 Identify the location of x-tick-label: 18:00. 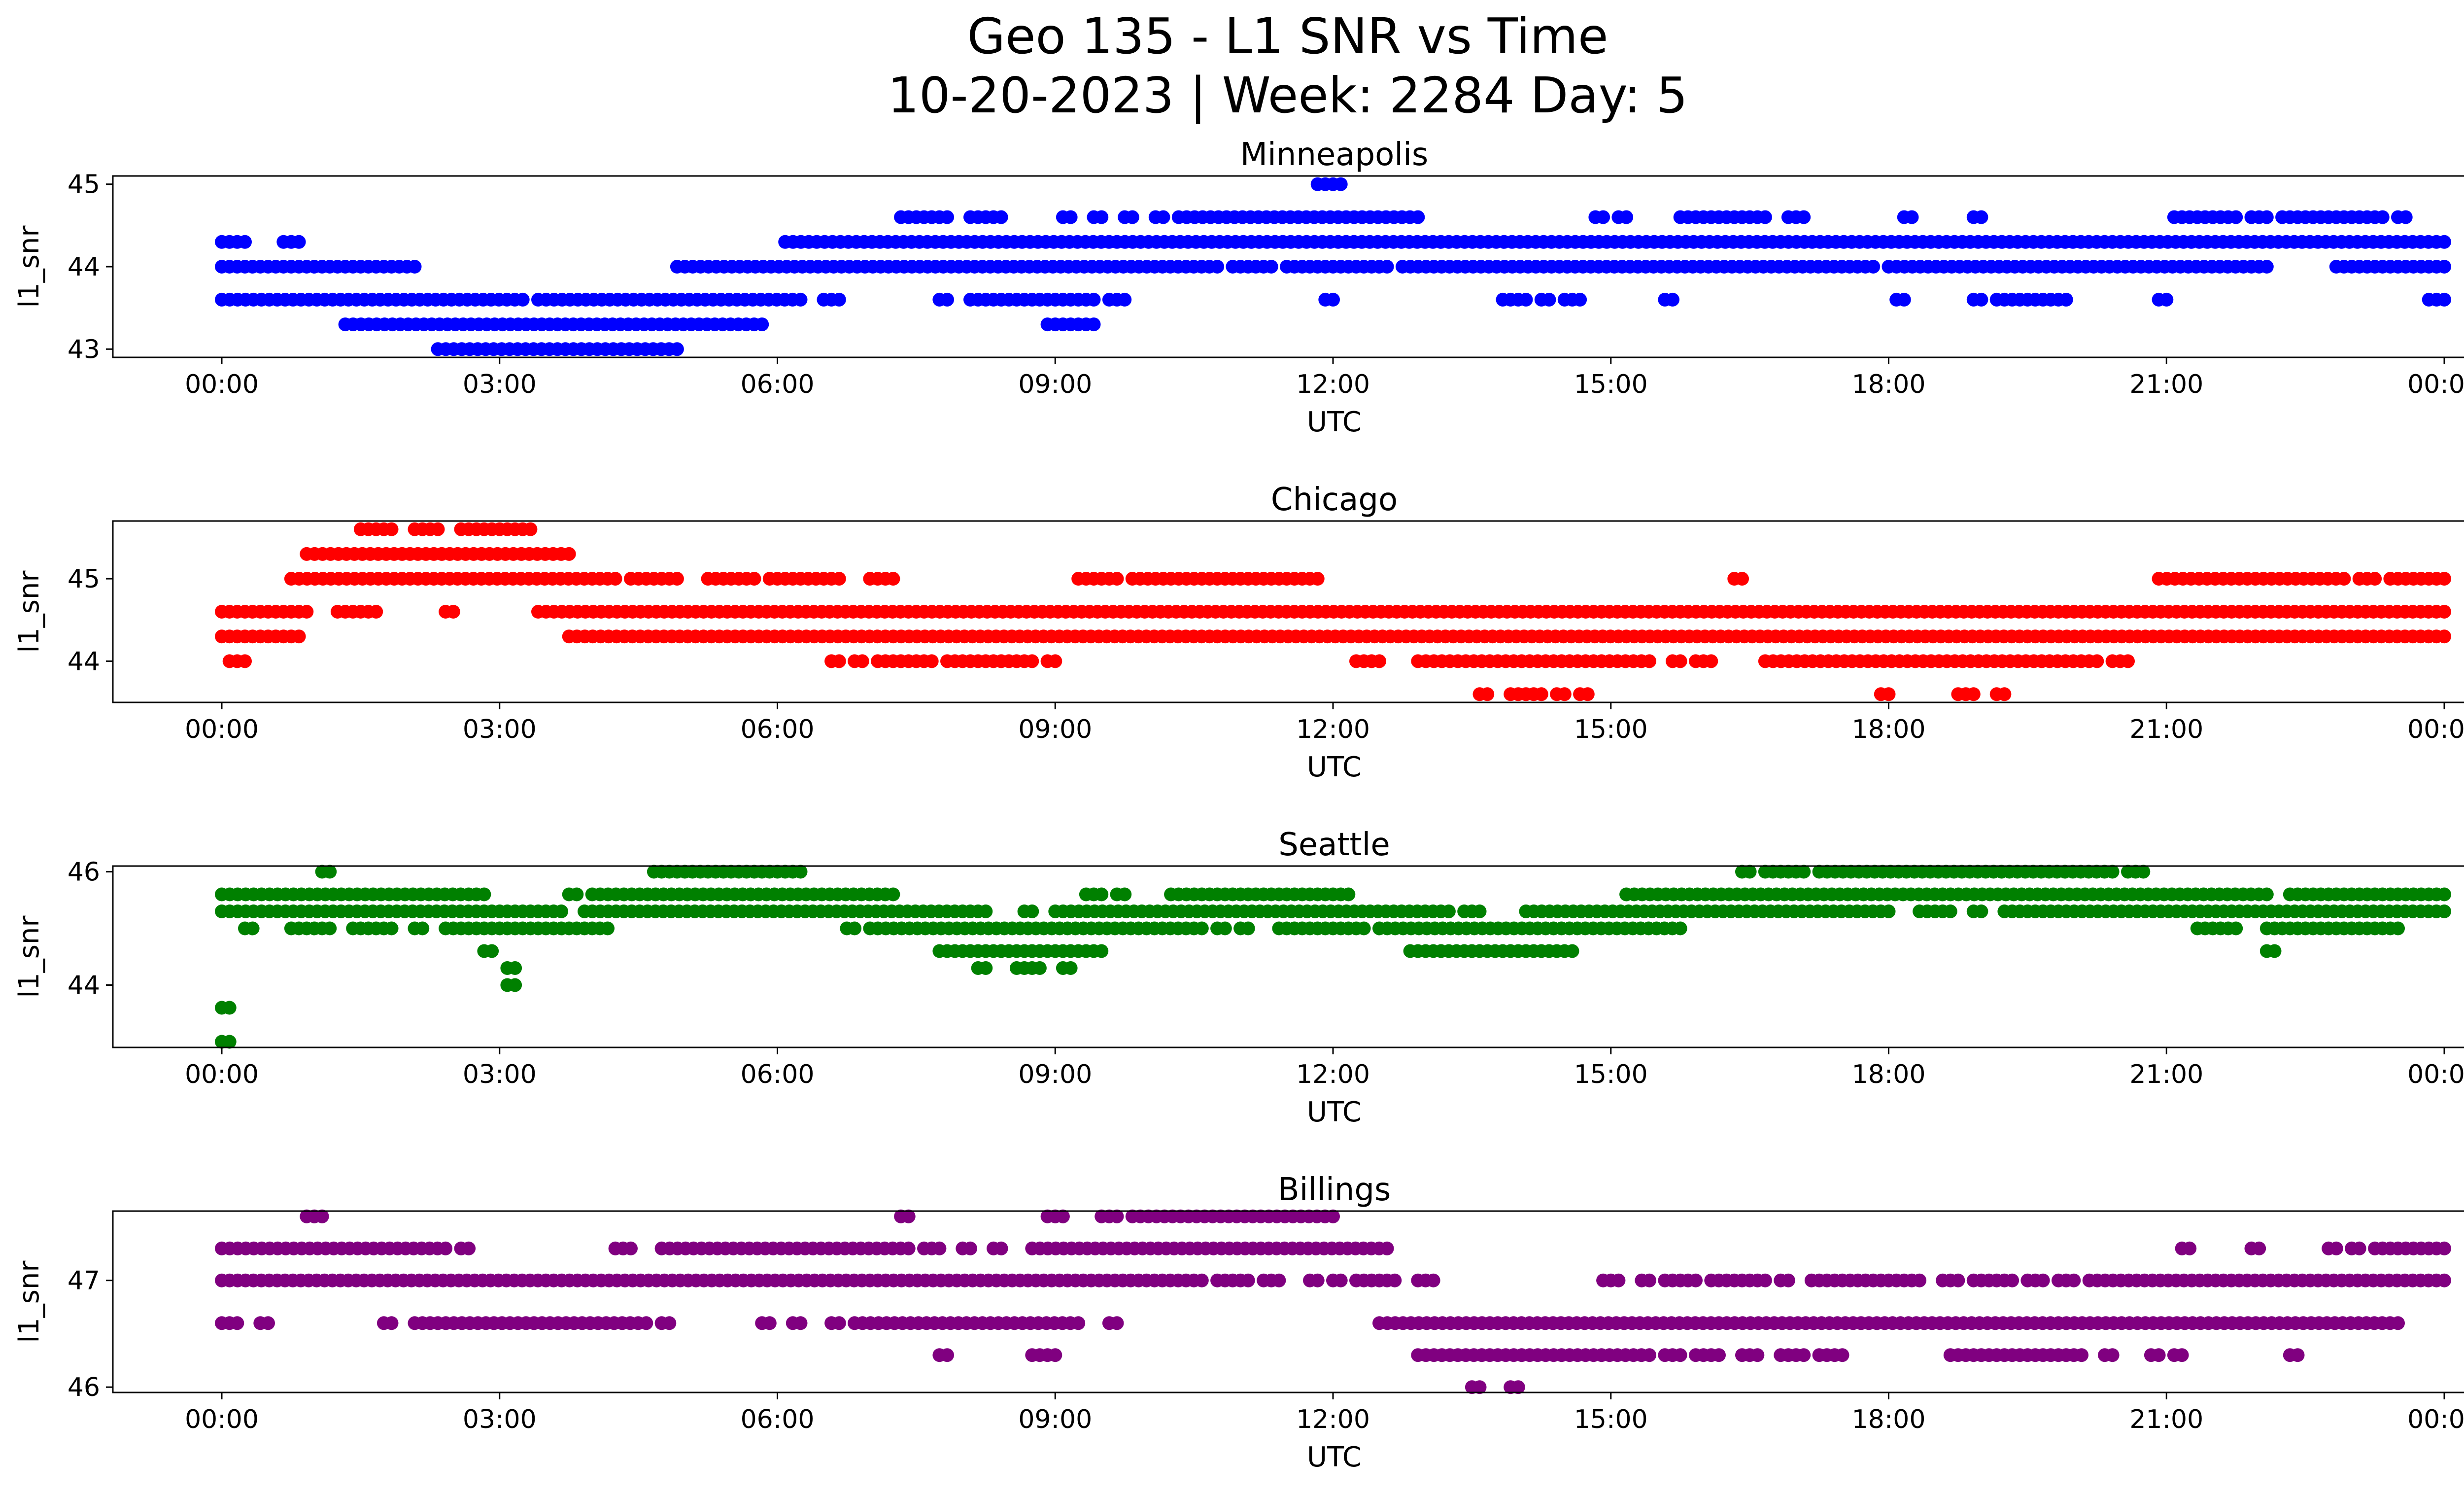
(1889, 1074).